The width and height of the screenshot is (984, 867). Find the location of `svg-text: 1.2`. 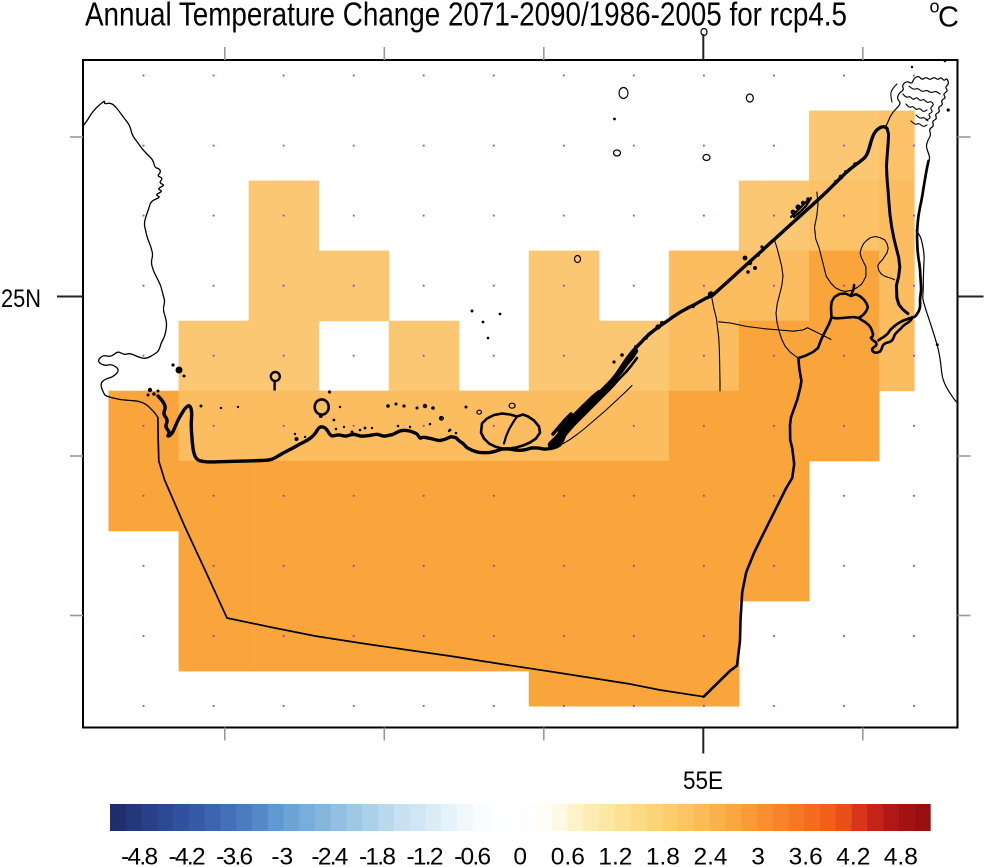

svg-text: 1.2 is located at coordinates (615, 855).